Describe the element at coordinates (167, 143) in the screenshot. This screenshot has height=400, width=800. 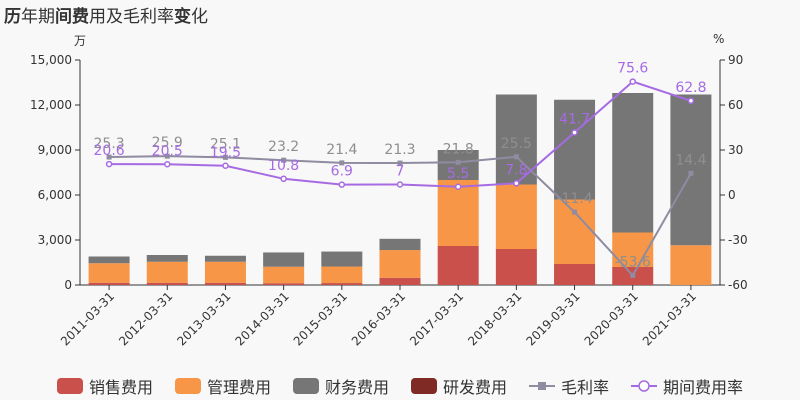
I see `data-label-gross: 25.9` at that location.